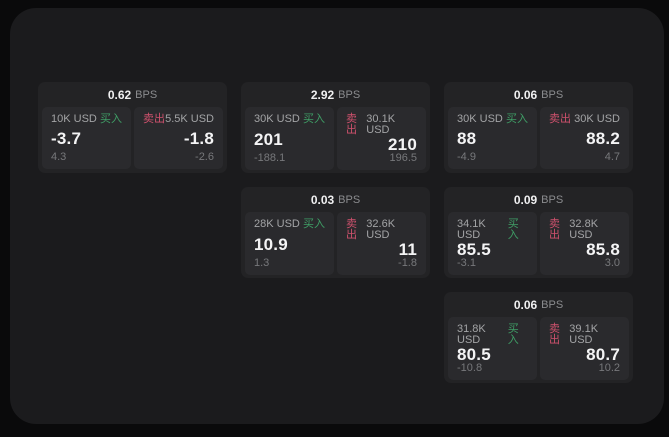 Image resolution: width=669 pixels, height=437 pixels. Describe the element at coordinates (335, 199) in the screenshot. I see `card-header: 0.03 BPS` at that location.